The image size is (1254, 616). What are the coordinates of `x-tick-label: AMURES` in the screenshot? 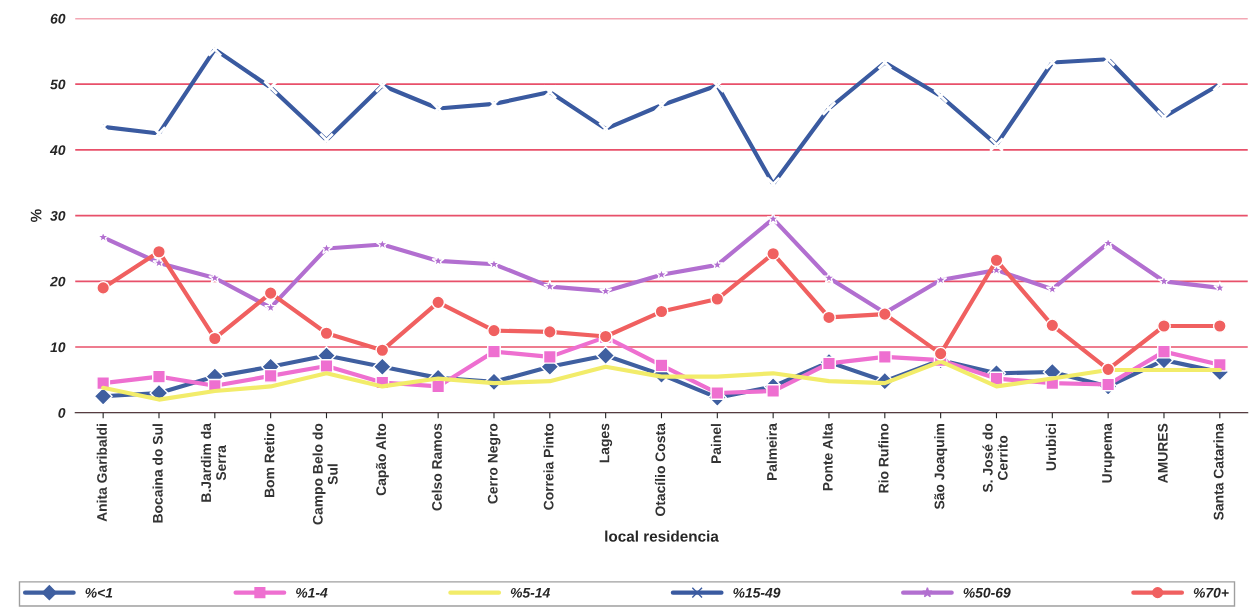 It's located at (1162, 453).